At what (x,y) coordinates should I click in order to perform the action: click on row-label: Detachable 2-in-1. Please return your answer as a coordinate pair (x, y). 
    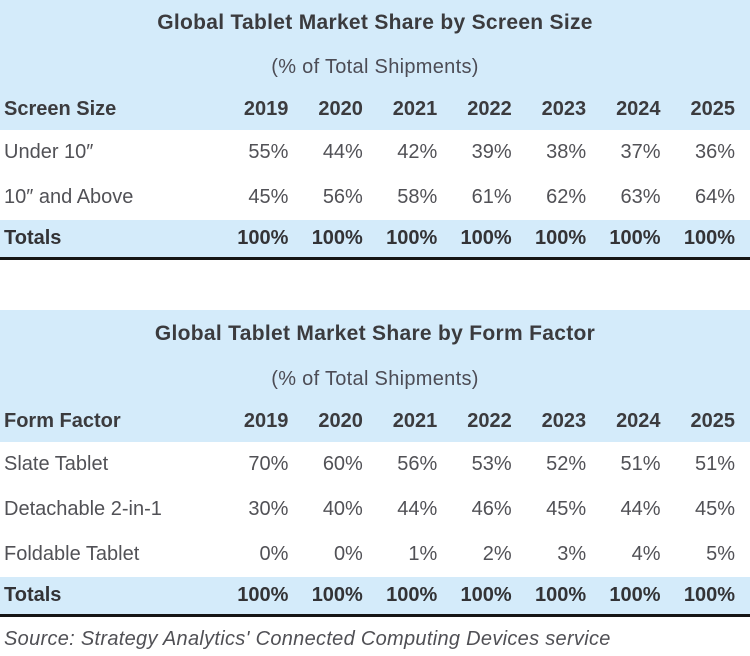
    Looking at the image, I should click on (83, 509).